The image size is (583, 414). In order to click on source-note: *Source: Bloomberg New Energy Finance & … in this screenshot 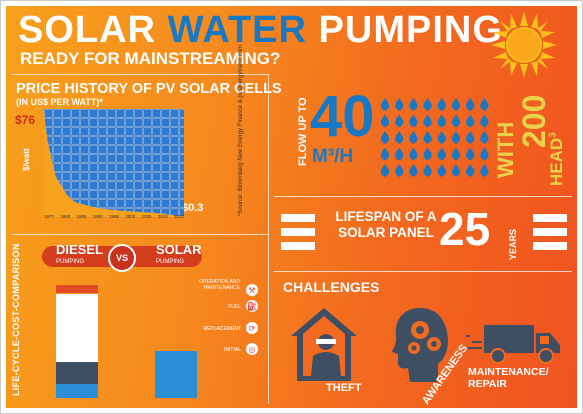, I will do `click(241, 130)`.